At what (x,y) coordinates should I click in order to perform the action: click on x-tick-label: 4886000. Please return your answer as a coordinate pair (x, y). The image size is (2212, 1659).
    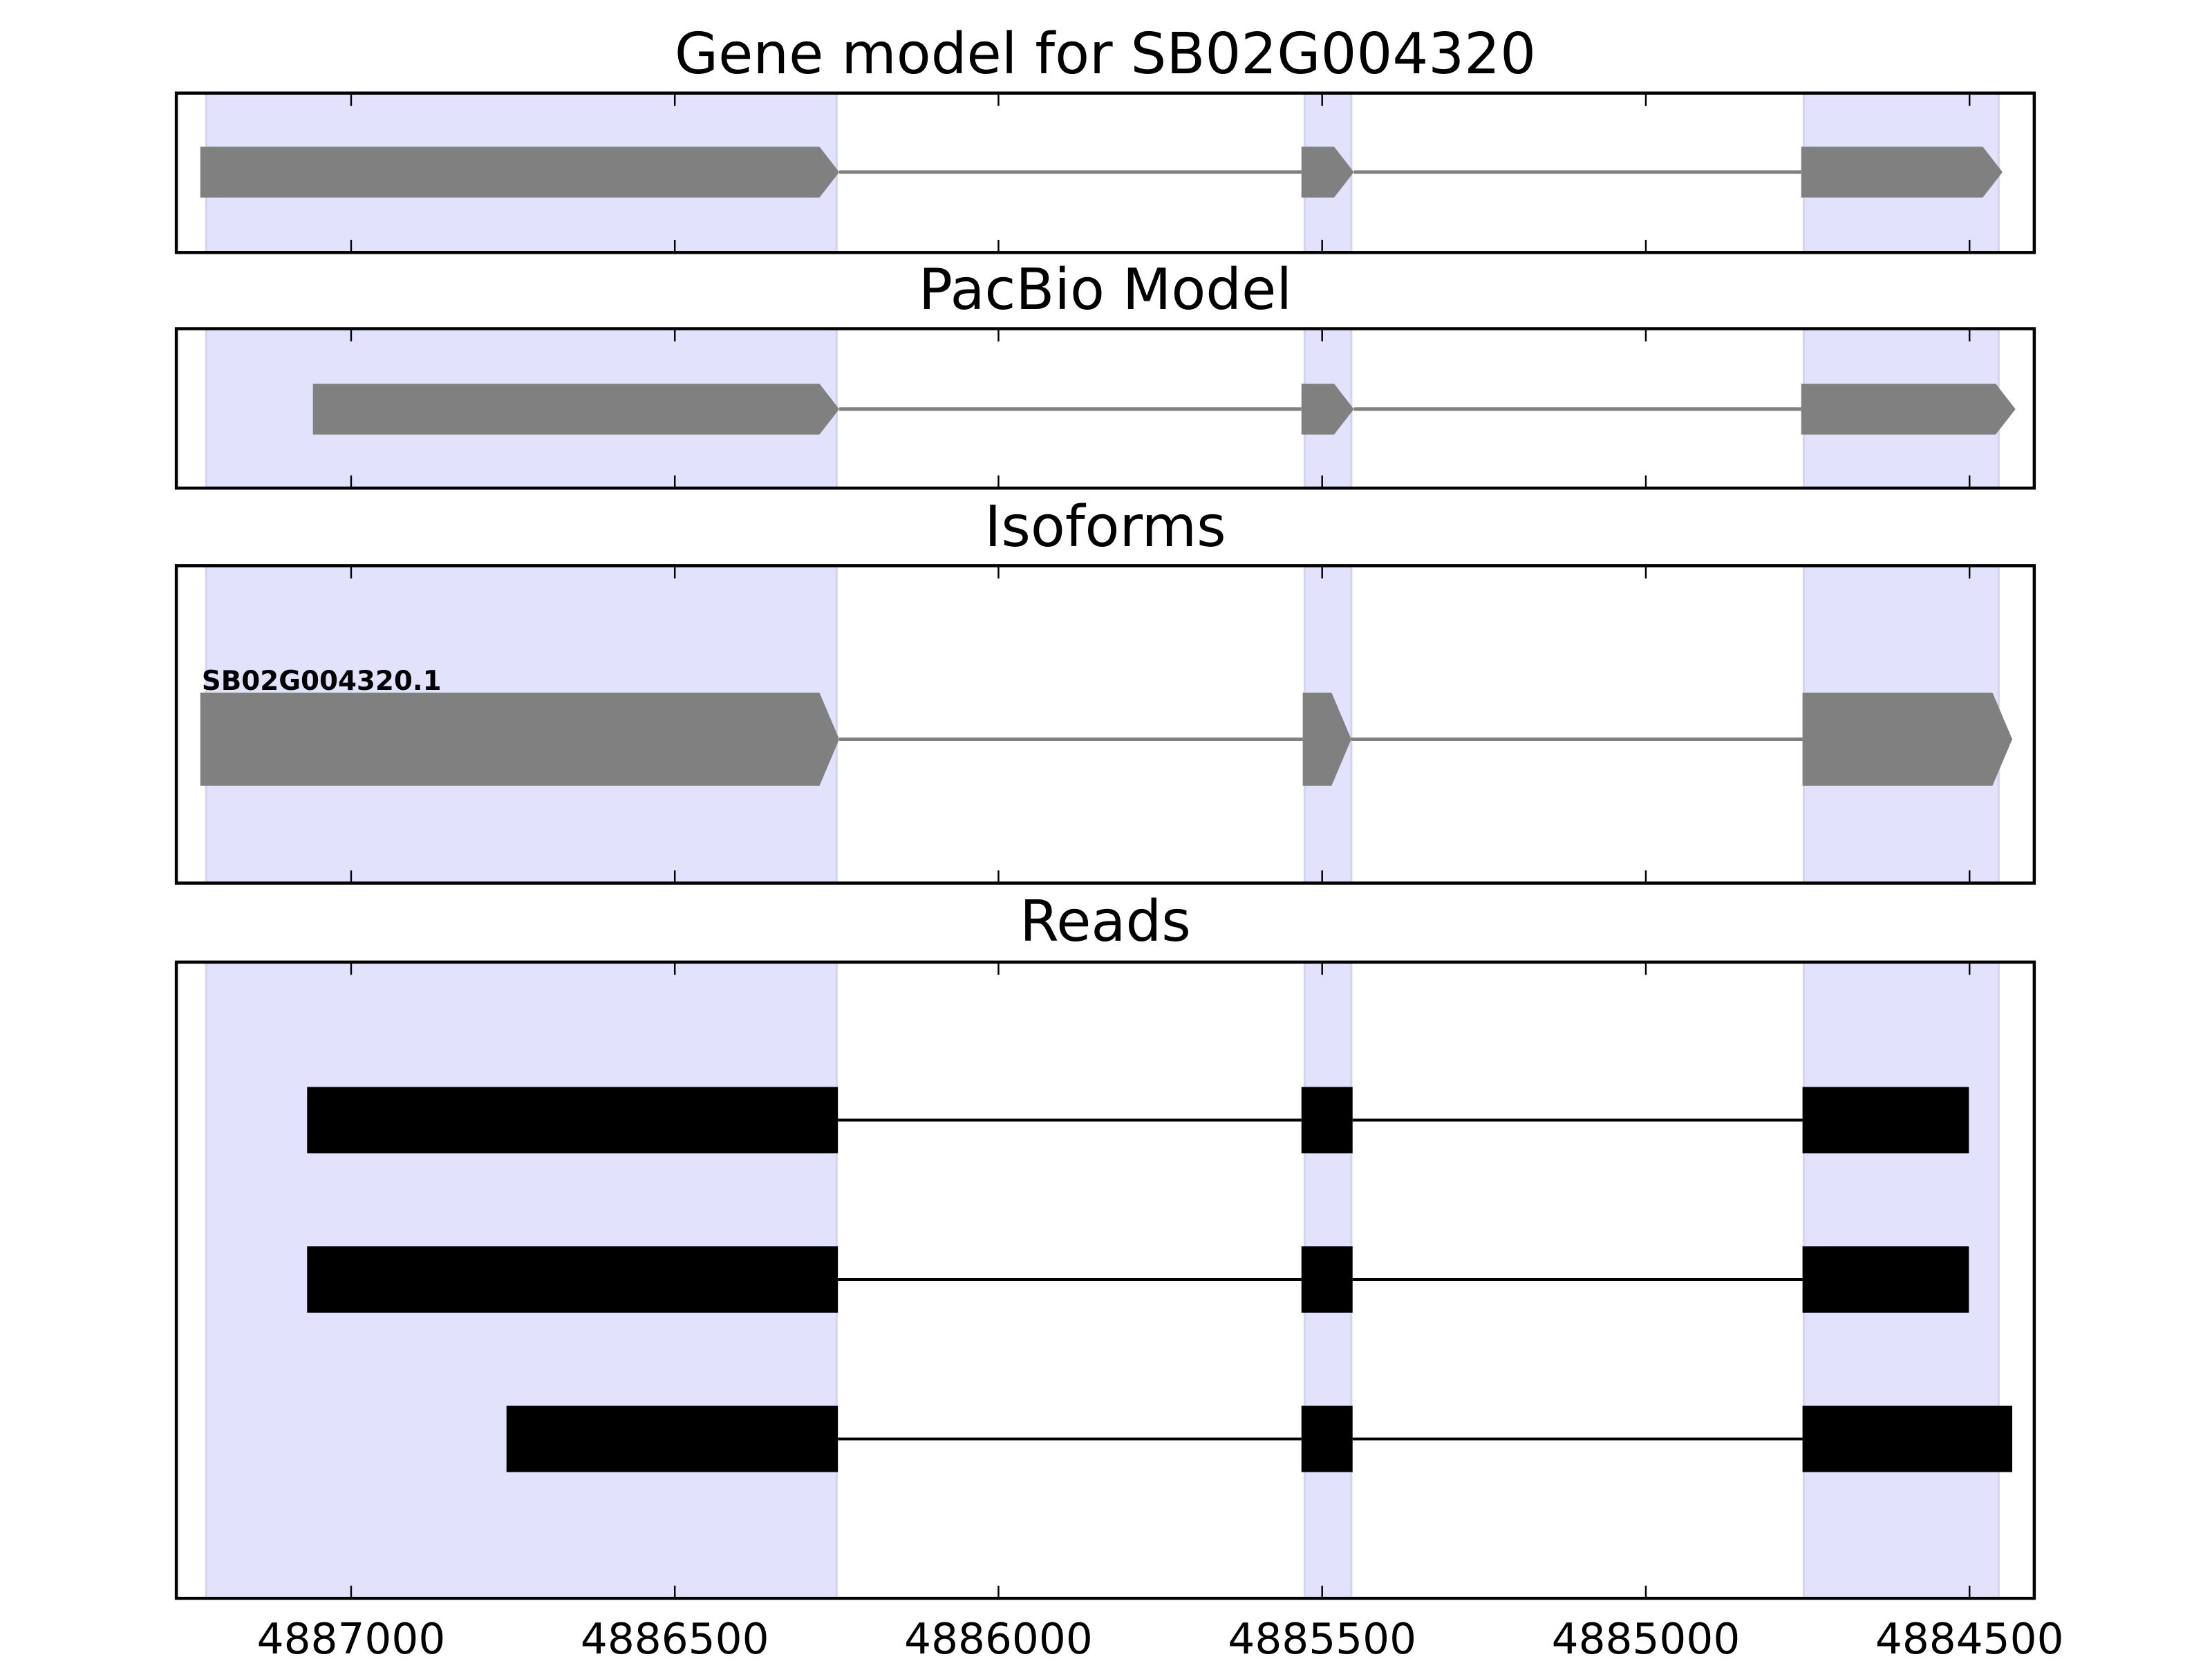
    Looking at the image, I should click on (999, 1637).